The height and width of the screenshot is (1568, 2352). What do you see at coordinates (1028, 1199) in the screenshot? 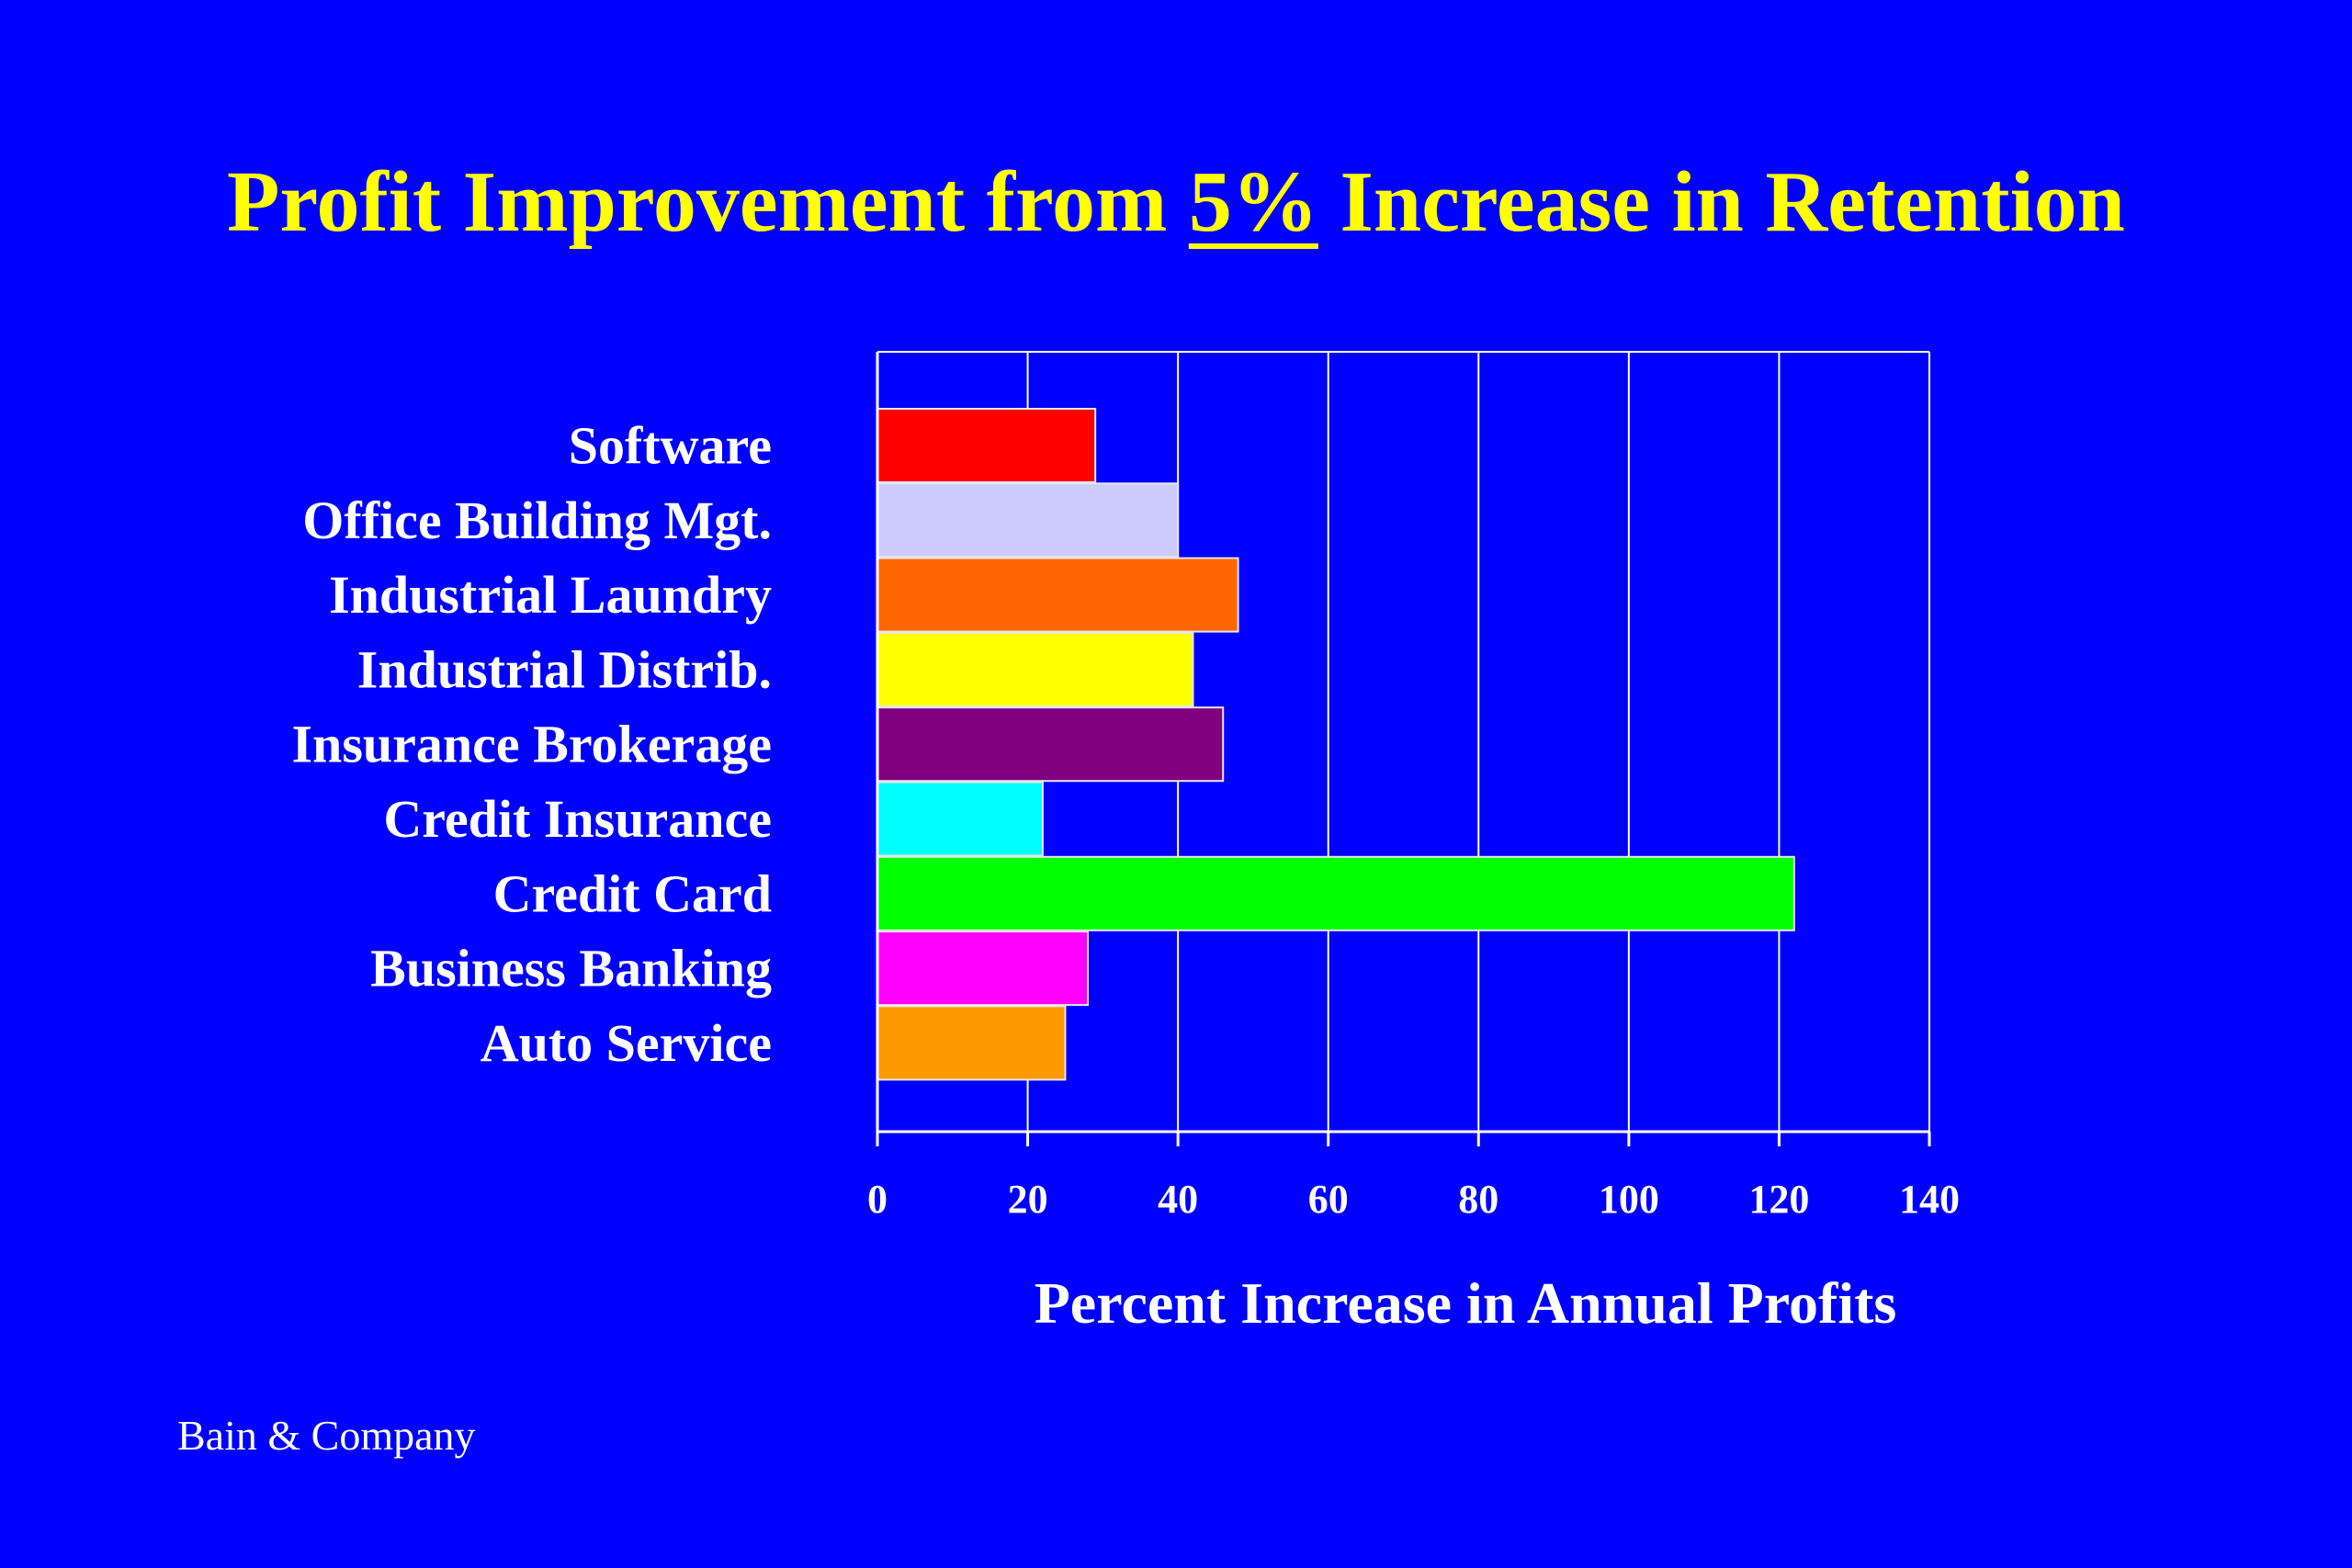
I see `x-tick-label-1: 20` at bounding box center [1028, 1199].